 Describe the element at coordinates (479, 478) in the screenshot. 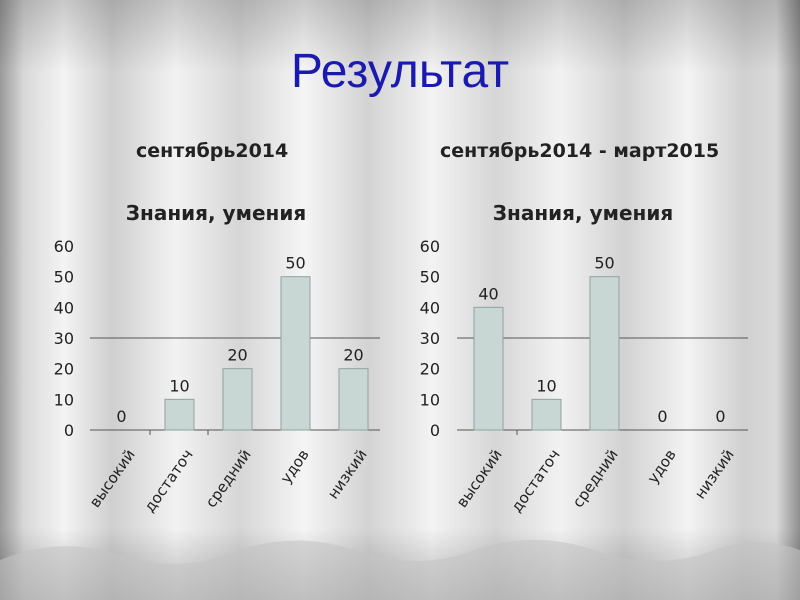

I see `category-label: высокий` at that location.